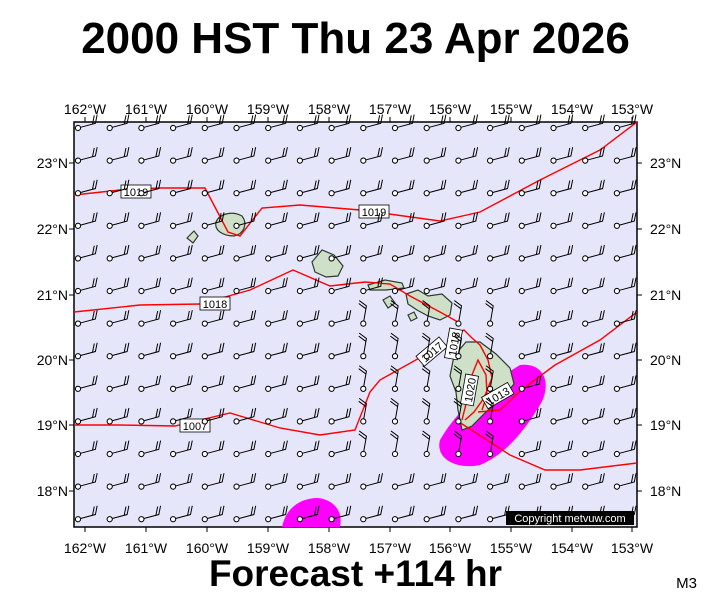 Image resolution: width=711 pixels, height=600 pixels. I want to click on lat-label: 23°N, so click(665, 163).